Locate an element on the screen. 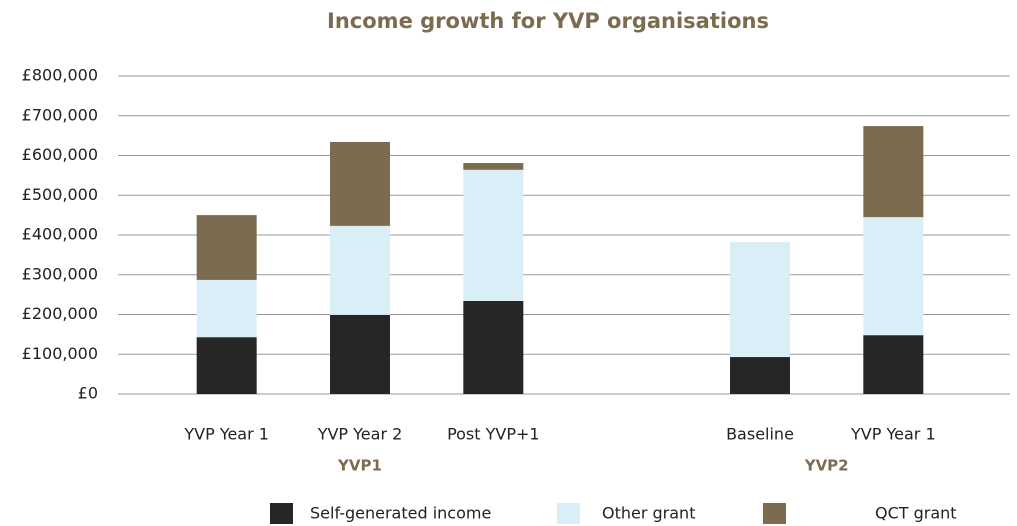 The image size is (1017, 526). group-label: YVP1 is located at coordinates (359, 466).